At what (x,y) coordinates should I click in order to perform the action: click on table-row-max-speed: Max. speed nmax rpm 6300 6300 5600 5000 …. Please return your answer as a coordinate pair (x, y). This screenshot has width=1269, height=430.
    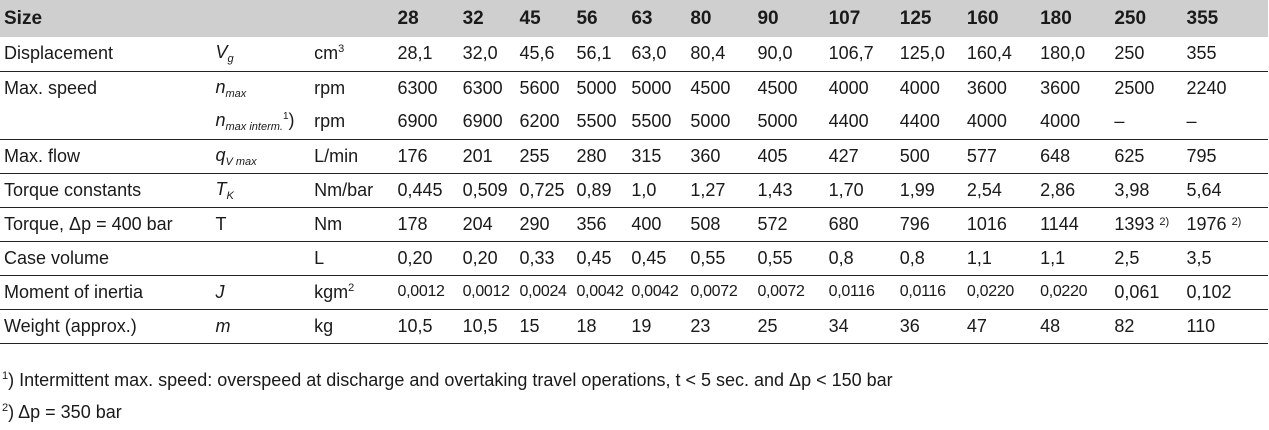
    Looking at the image, I should click on (634, 88).